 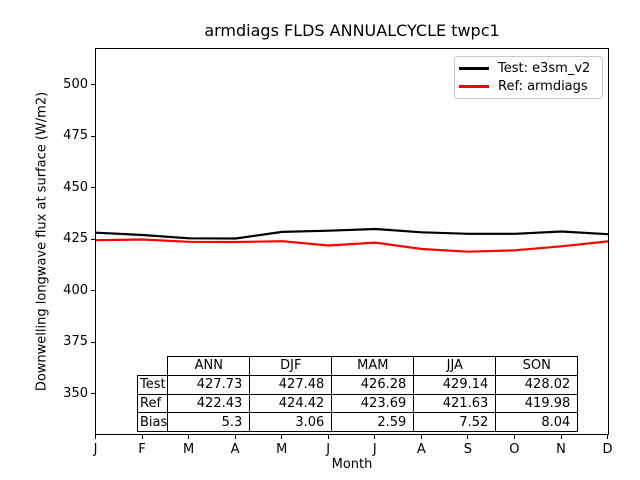 I want to click on table-row-ref: Ref 422.43 424.42 423.69 421.63 419.98, so click(x=357, y=403).